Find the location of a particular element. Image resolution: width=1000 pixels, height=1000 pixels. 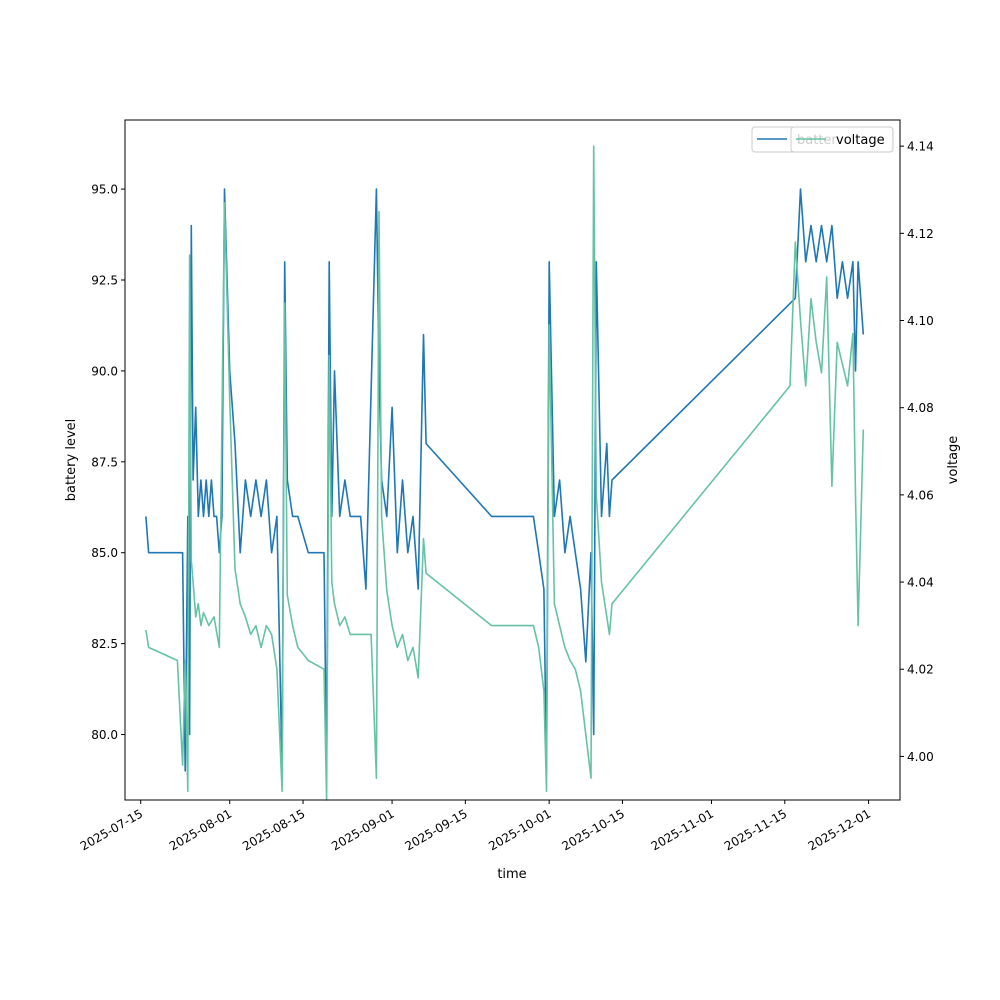

y-right-tick-label: 4.14 is located at coordinates (920, 147).